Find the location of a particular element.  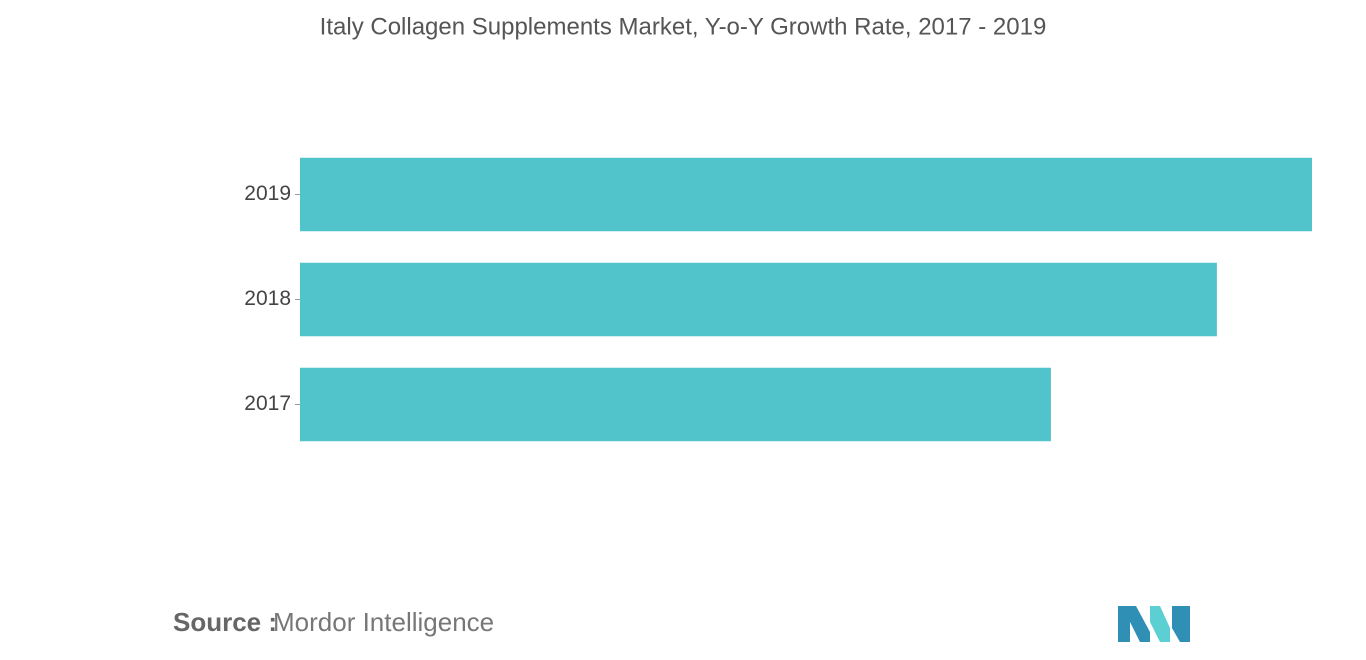

logo is located at coordinates (1154, 624).